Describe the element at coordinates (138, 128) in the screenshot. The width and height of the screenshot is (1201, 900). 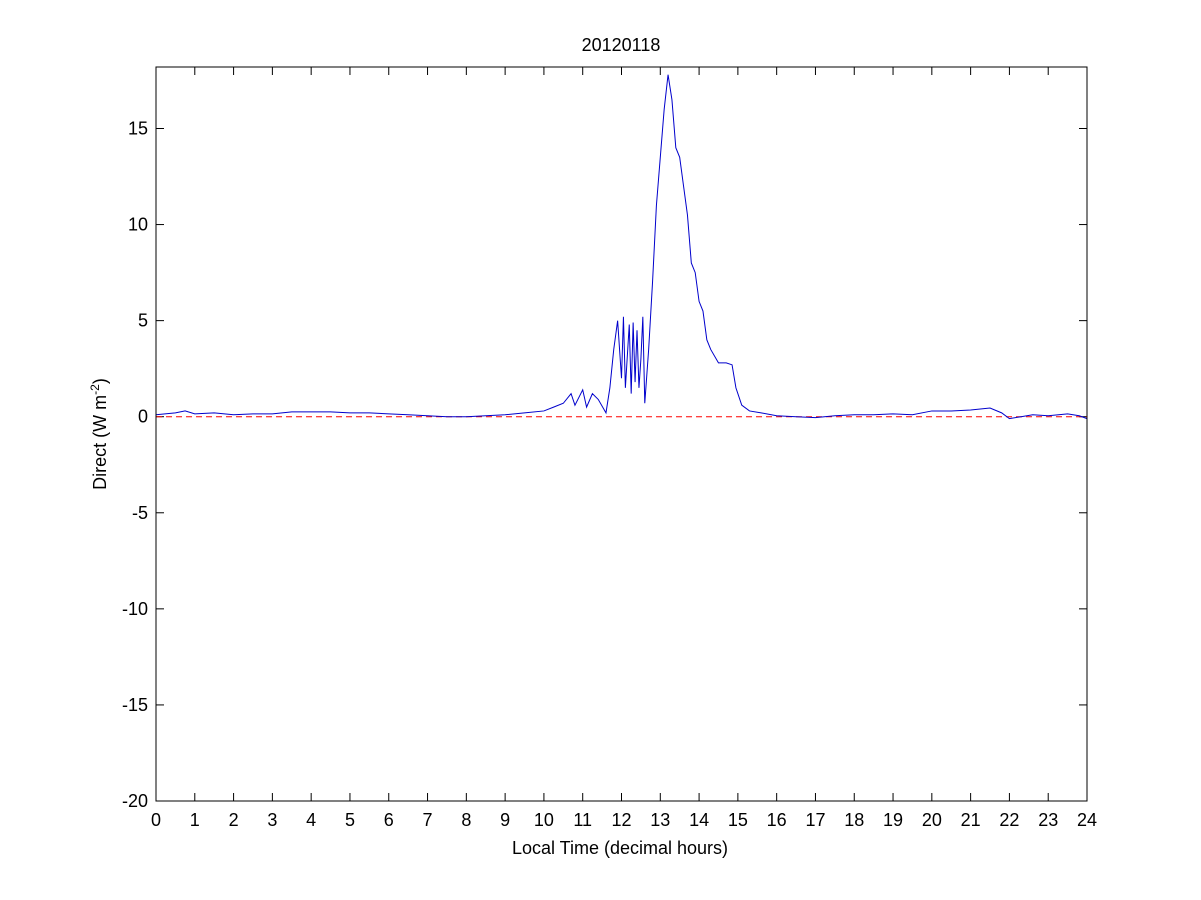
I see `y-tick-label: 15` at that location.